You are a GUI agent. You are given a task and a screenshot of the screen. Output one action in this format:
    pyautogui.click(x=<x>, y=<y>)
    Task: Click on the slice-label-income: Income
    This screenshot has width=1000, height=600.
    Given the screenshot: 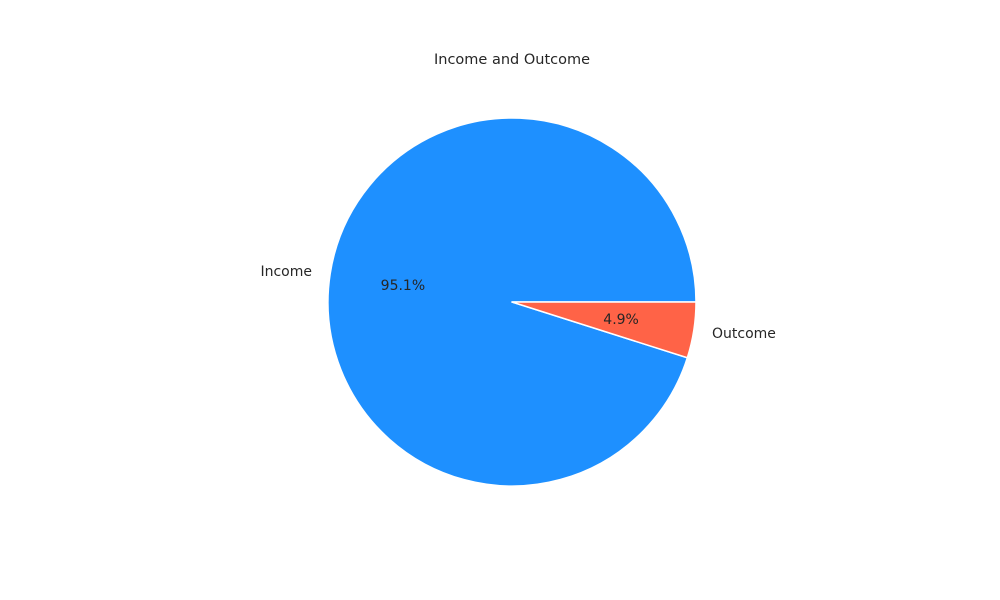 What is the action you would take?
    pyautogui.click(x=286, y=272)
    